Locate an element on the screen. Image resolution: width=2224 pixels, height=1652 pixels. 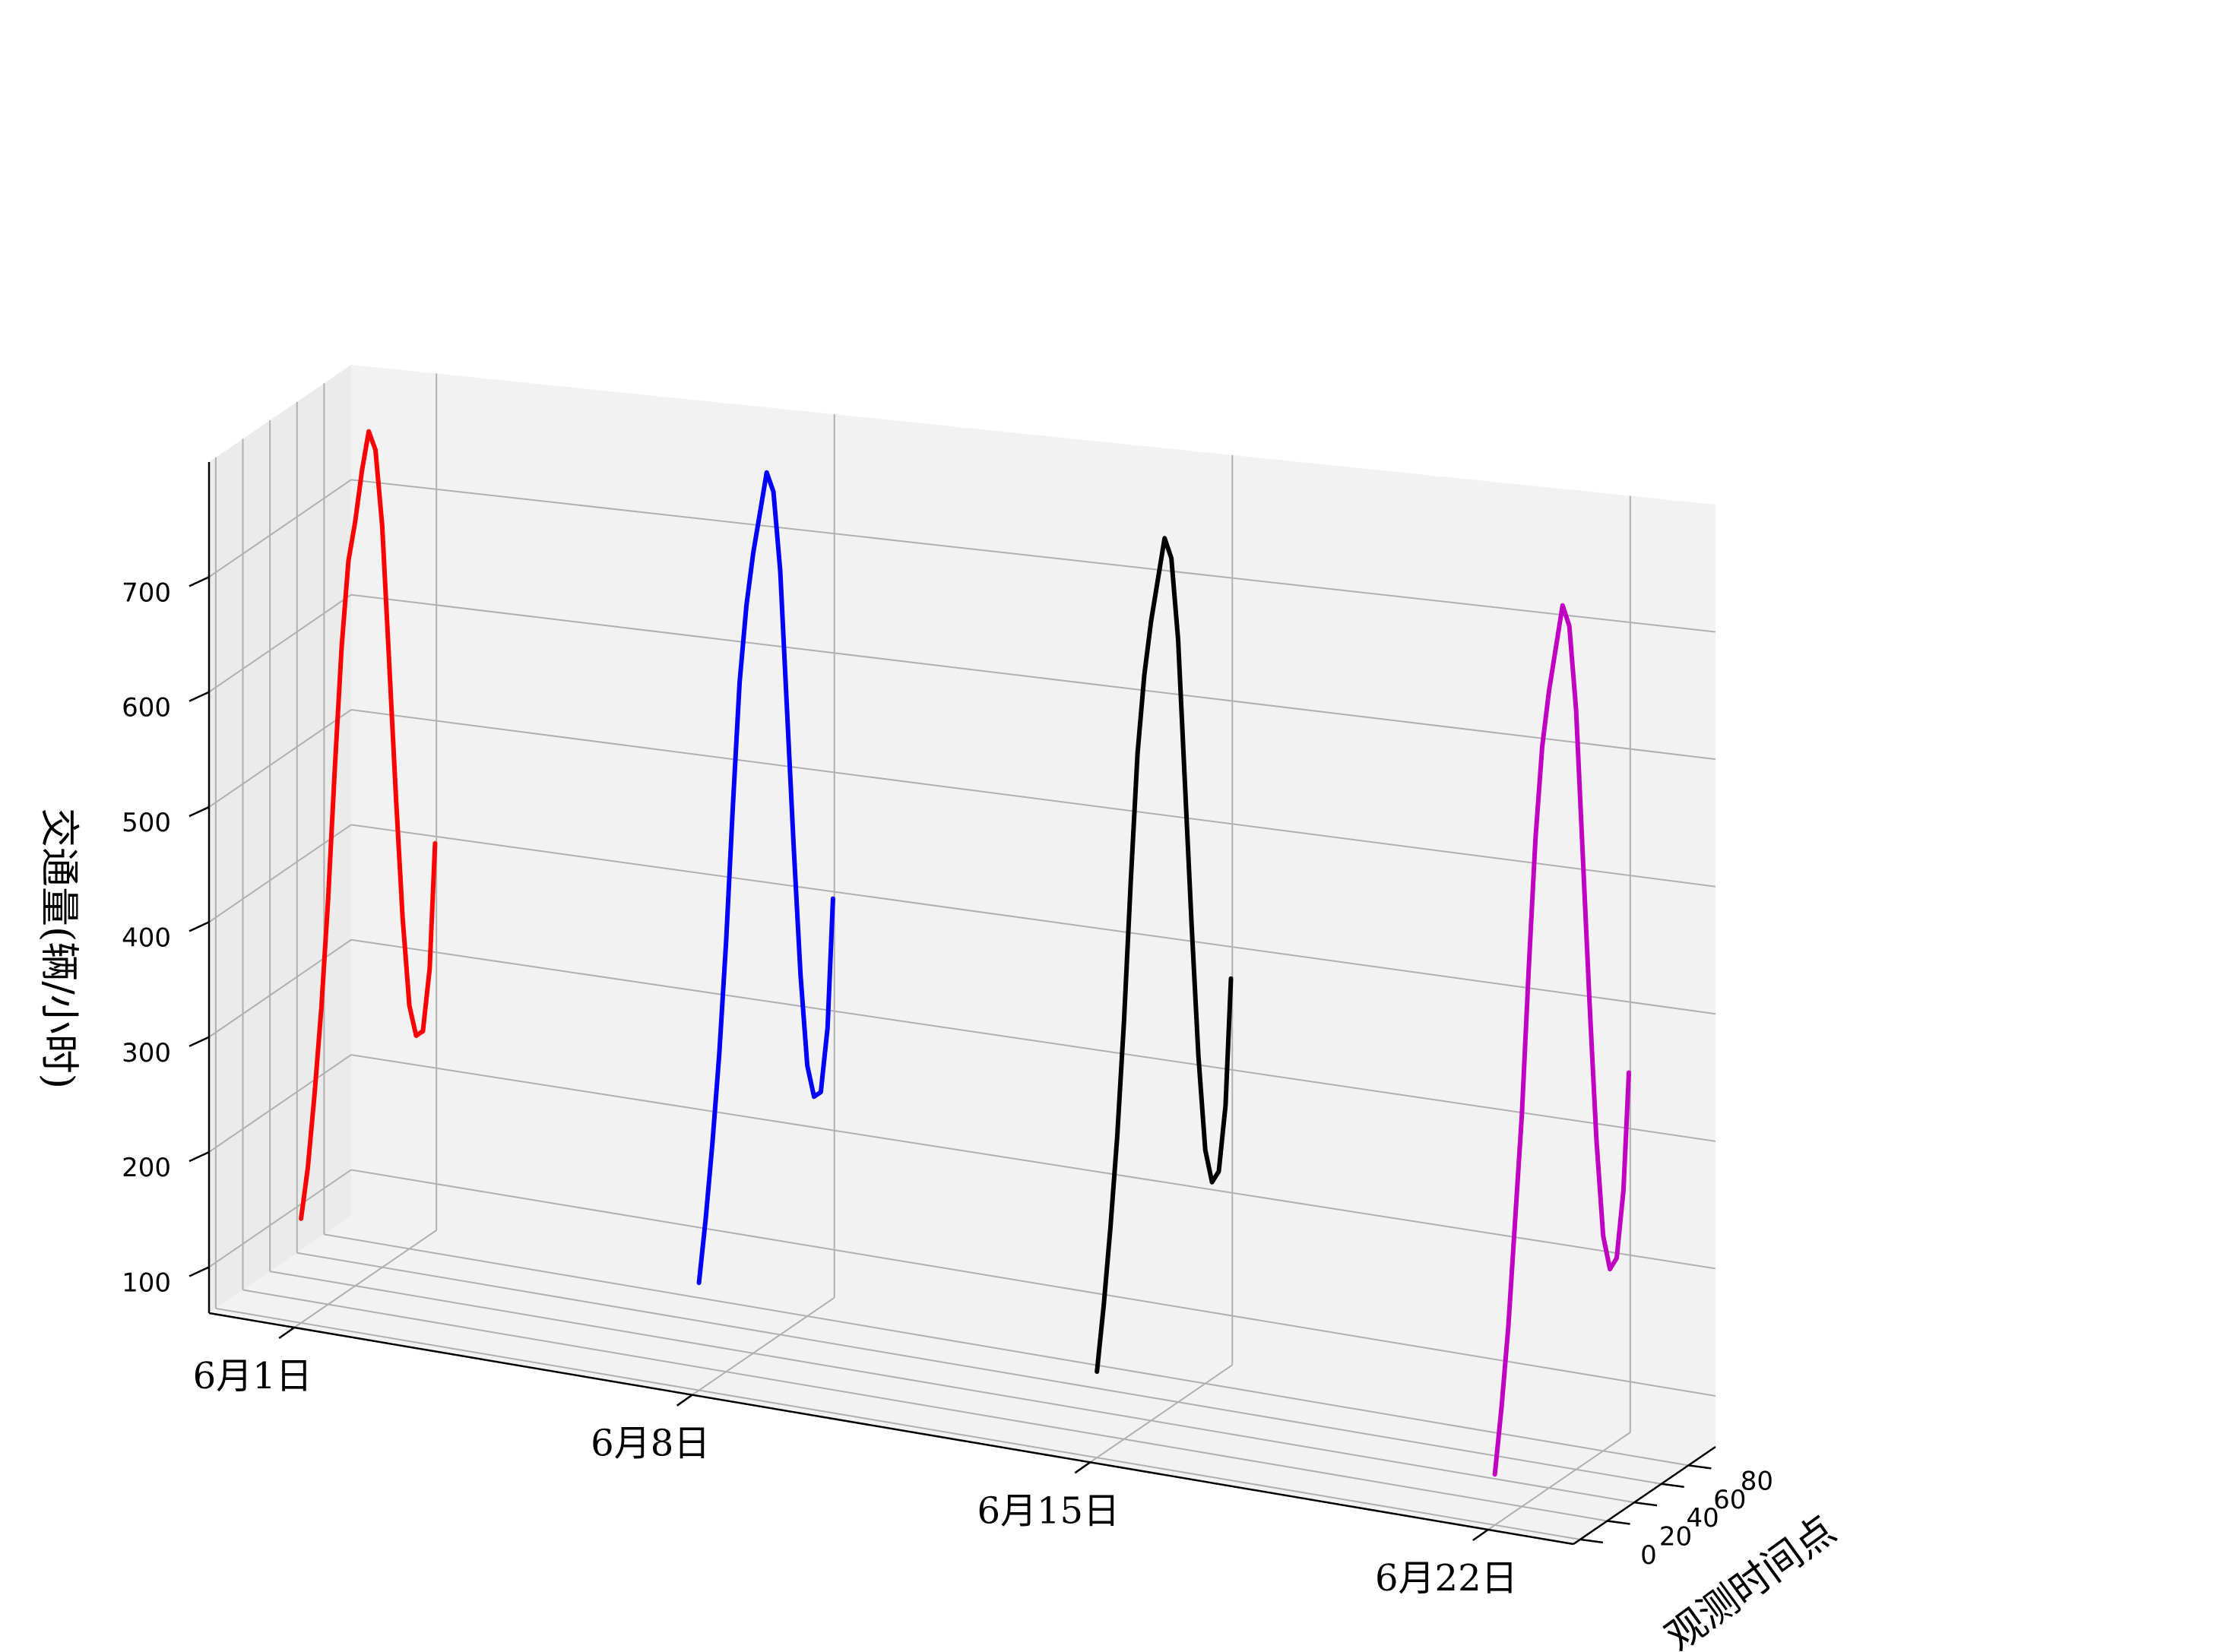
z-tick-label: 600 is located at coordinates (146, 708).